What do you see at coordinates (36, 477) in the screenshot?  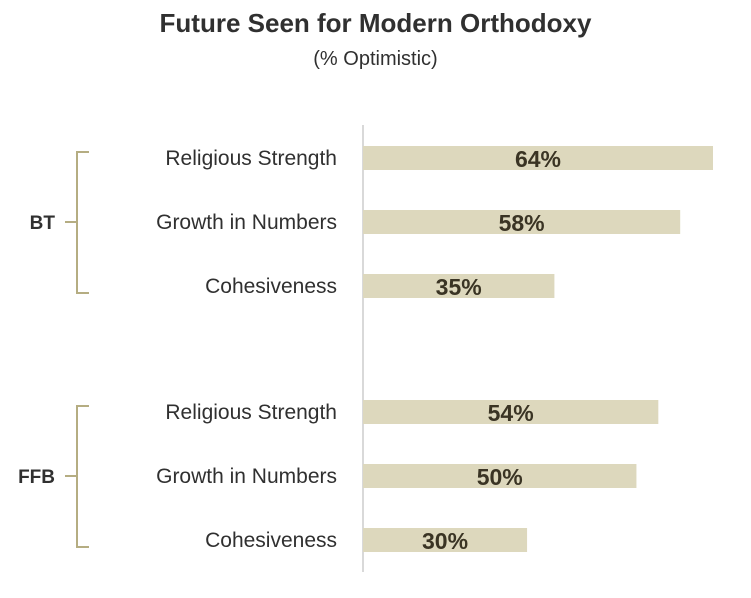 I see `group-label: FFB` at bounding box center [36, 477].